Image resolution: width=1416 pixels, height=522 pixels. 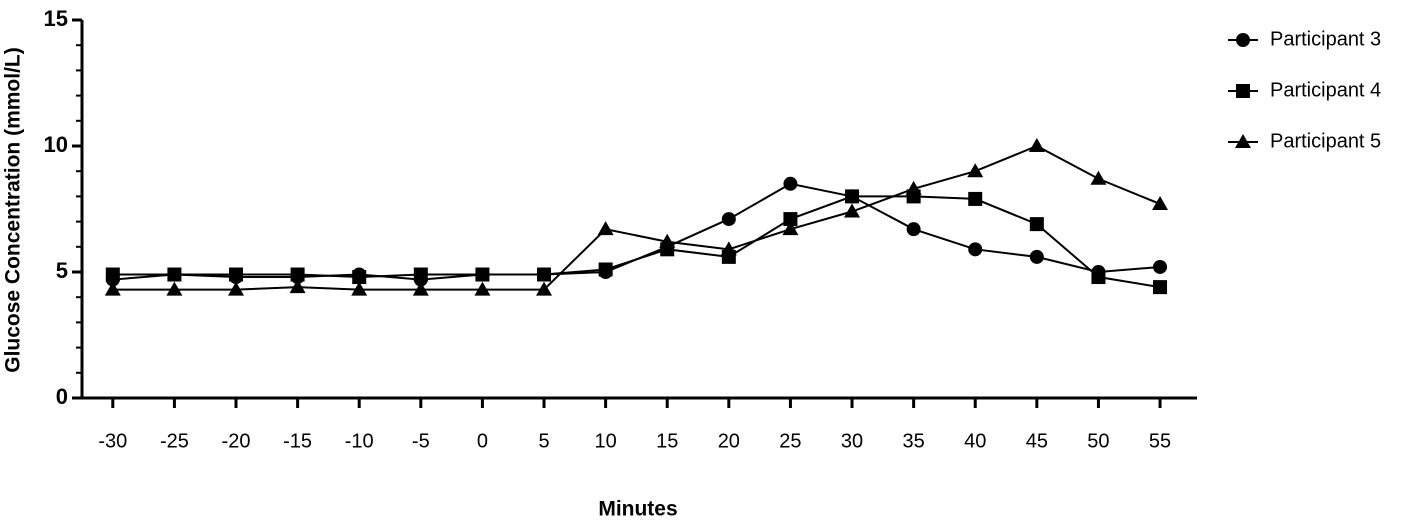 What do you see at coordinates (1160, 441) in the screenshot?
I see `x-tick-label: 55` at bounding box center [1160, 441].